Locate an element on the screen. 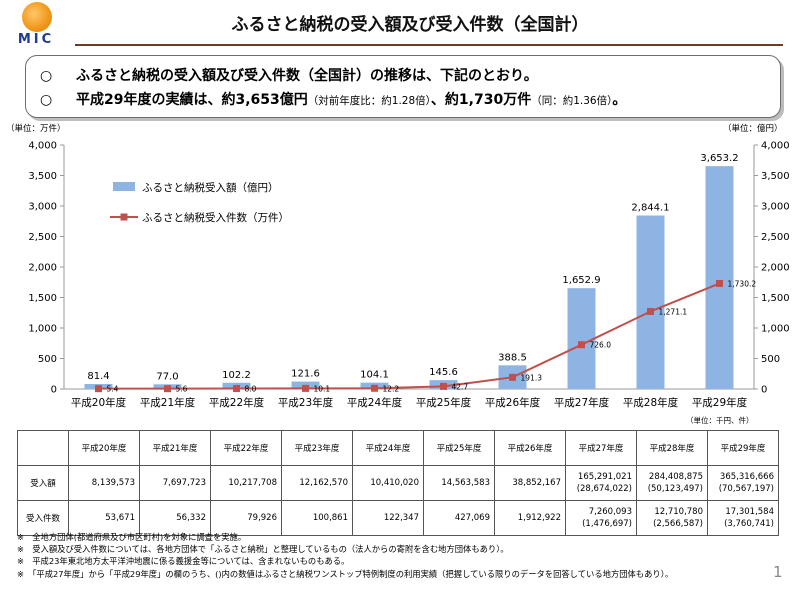 The image size is (800, 589). summary-text-1: ふるさと納税の受入額及び受入件数（全国計）の推移は、下記のとおり。 is located at coordinates (307, 76).